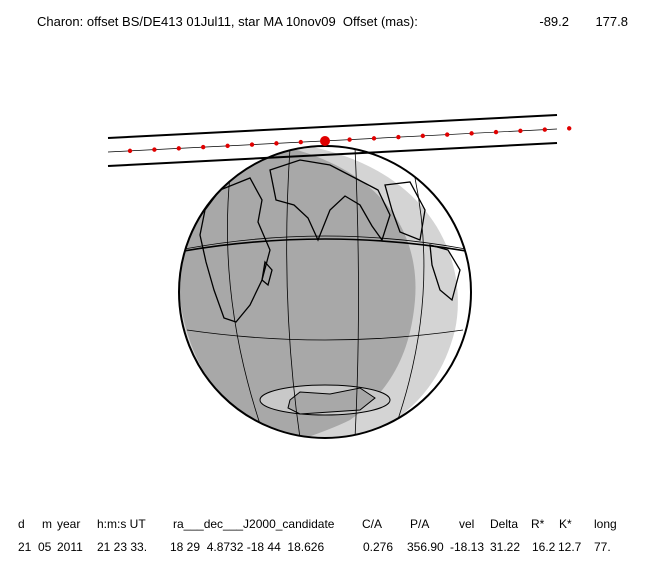 The height and width of the screenshot is (568, 646). Describe the element at coordinates (121, 524) in the screenshot. I see `column-header: h:m:s UT` at that location.